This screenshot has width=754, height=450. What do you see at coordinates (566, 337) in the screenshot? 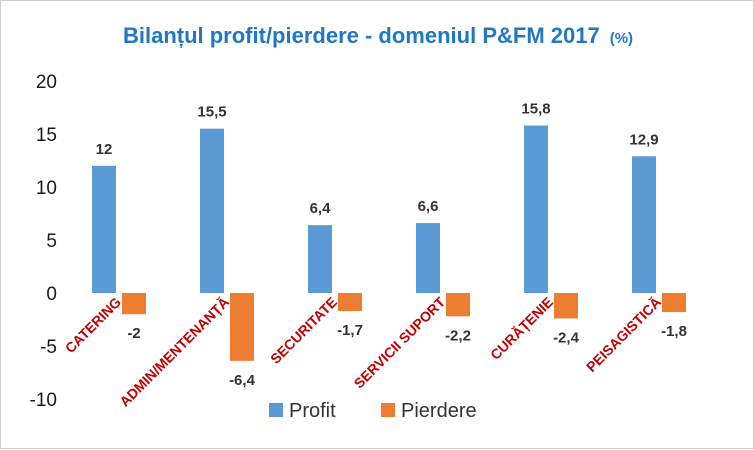
I see `data-label-pierdere: -2,4` at bounding box center [566, 337].